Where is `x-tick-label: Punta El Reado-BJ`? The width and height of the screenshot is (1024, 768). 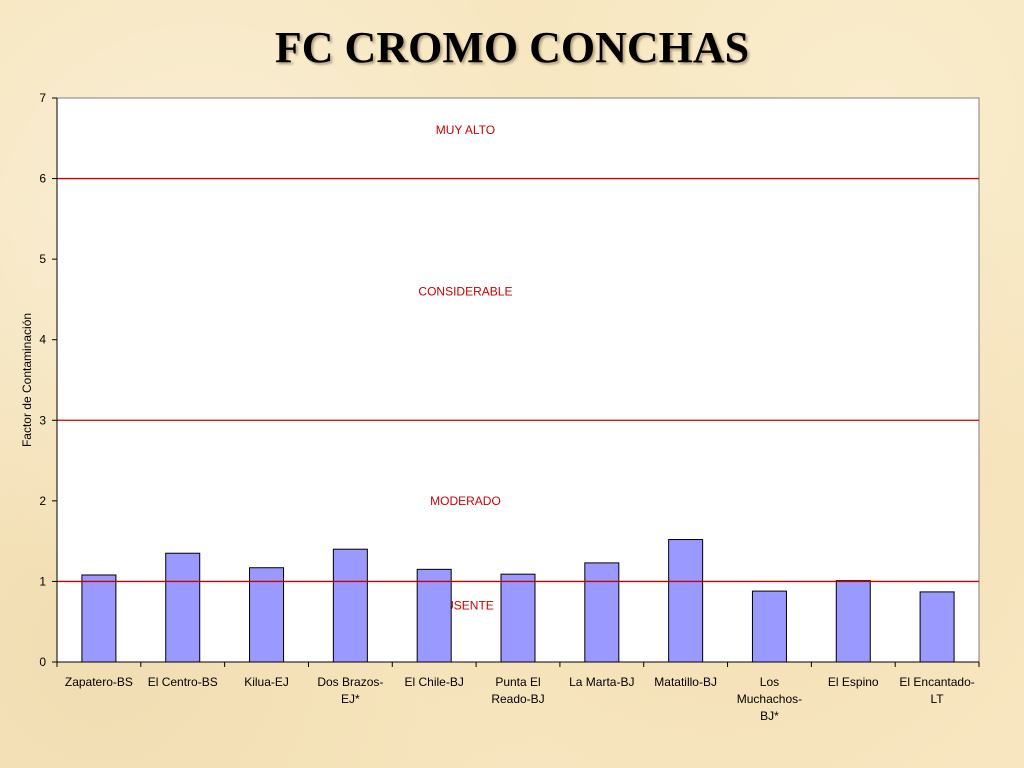 x-tick-label: Punta El Reado-BJ is located at coordinates (517, 690).